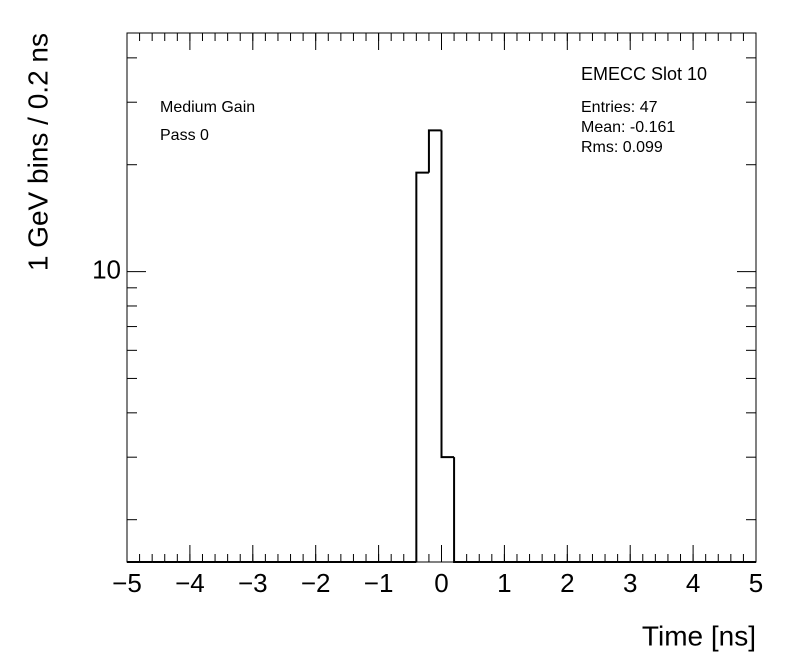 The width and height of the screenshot is (796, 672). What do you see at coordinates (504, 583) in the screenshot?
I see `x-tick-label: 1` at bounding box center [504, 583].